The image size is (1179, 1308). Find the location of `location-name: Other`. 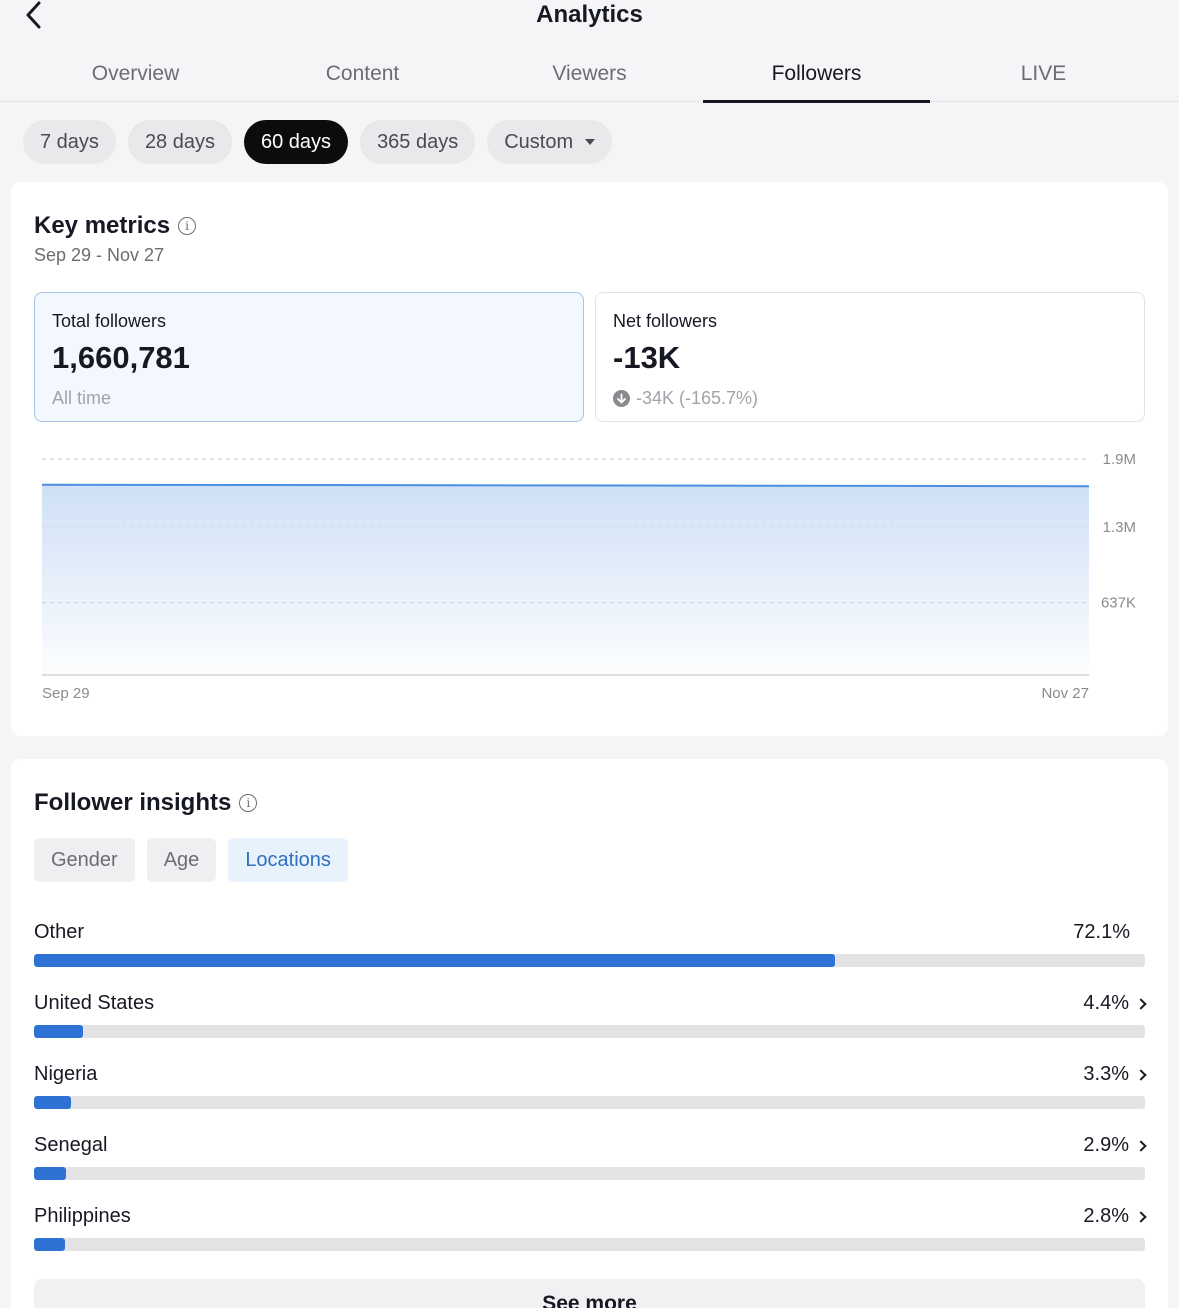

location-name: Other is located at coordinates (59, 932).